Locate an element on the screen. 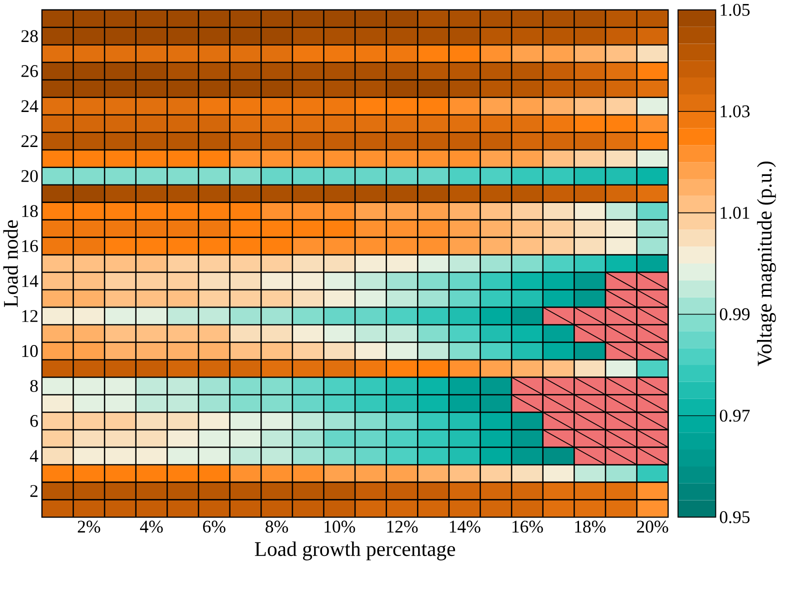  y-tick-label: 26 is located at coordinates (29, 71).